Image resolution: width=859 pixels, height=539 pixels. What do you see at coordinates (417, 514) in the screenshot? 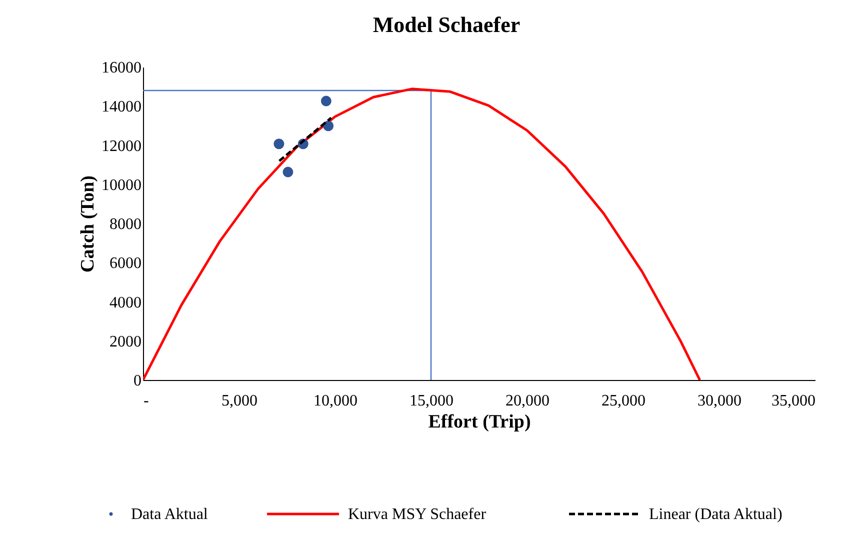
I see `legend-label: Kurva MSY Schaefer` at bounding box center [417, 514].